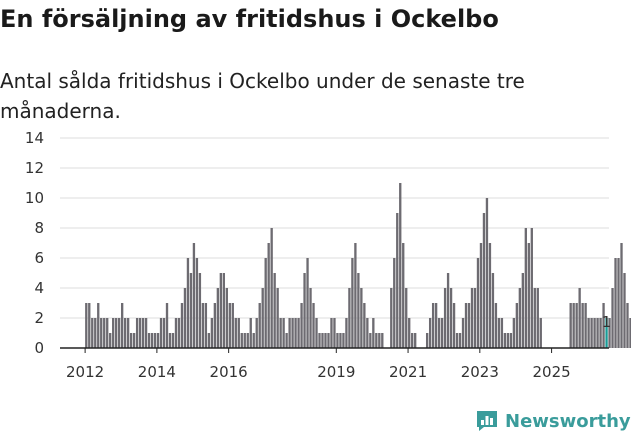 This screenshot has height=439, width=631. I want to click on x-tick-label: 2019, so click(336, 372).